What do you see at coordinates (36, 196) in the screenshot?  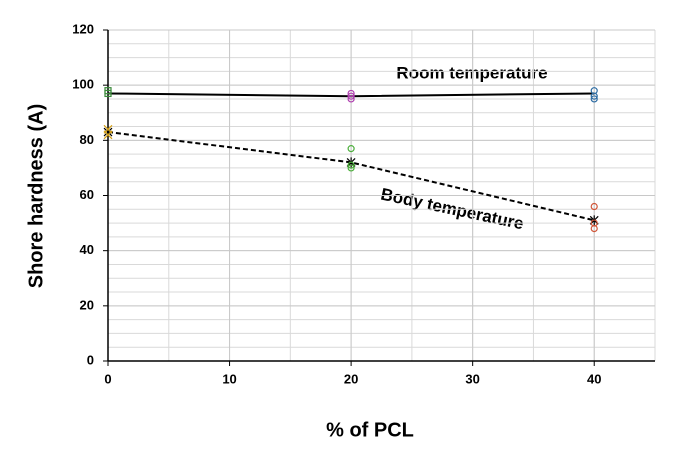 I see `y-axis-title: Shore hardness (A)` at bounding box center [36, 196].